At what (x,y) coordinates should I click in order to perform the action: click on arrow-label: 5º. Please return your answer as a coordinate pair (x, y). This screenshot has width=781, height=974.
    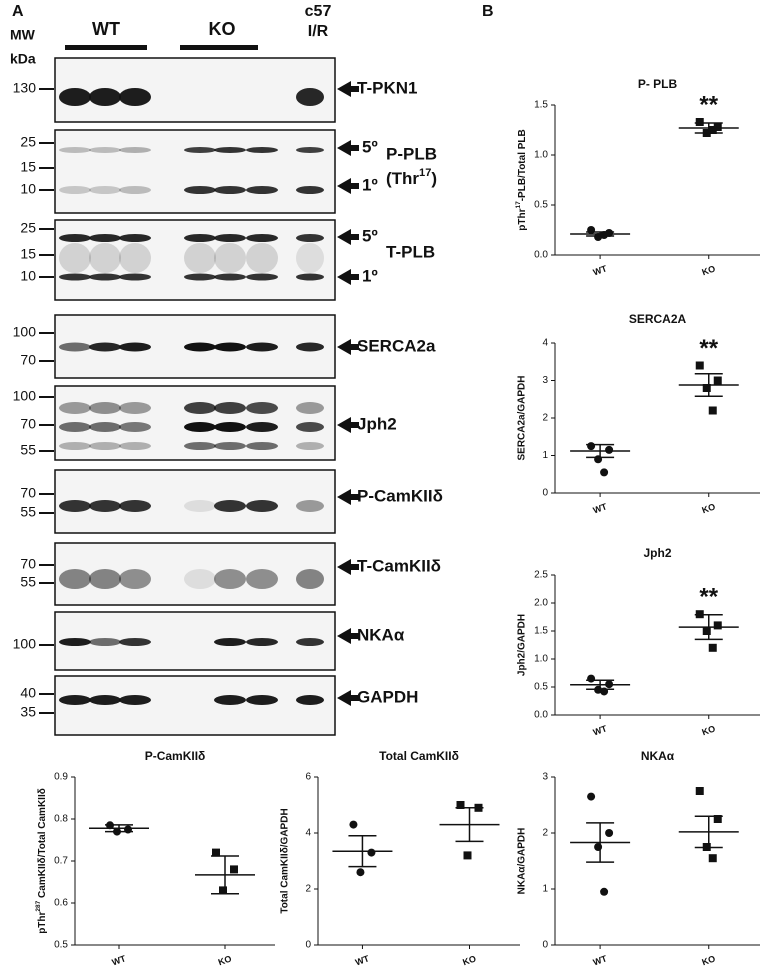
    Looking at the image, I should click on (370, 235).